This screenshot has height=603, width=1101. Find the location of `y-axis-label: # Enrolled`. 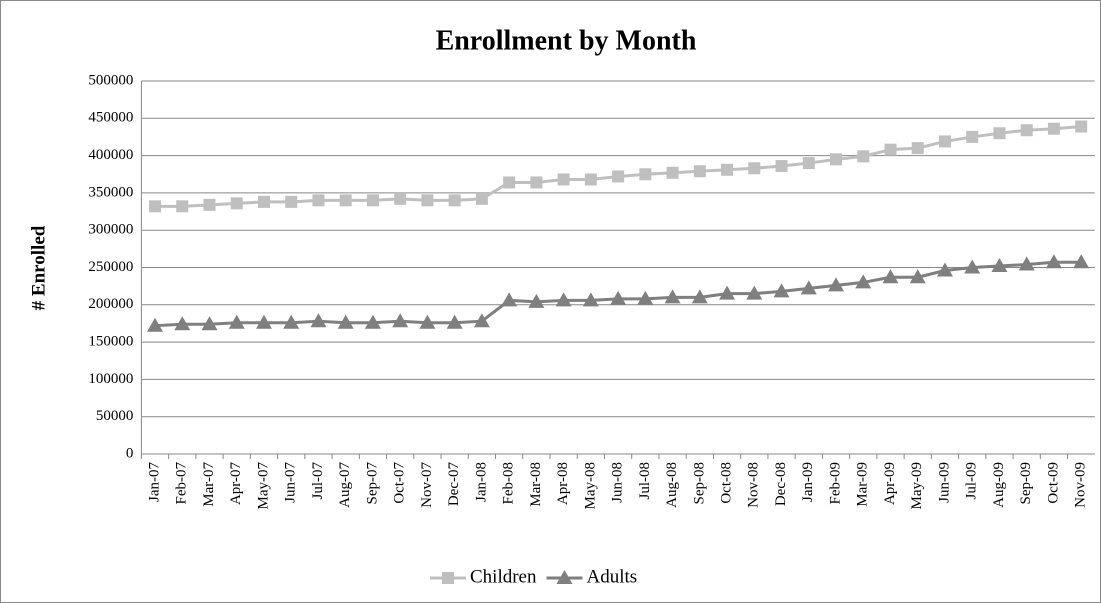

y-axis-label: # Enrolled is located at coordinates (38, 267).